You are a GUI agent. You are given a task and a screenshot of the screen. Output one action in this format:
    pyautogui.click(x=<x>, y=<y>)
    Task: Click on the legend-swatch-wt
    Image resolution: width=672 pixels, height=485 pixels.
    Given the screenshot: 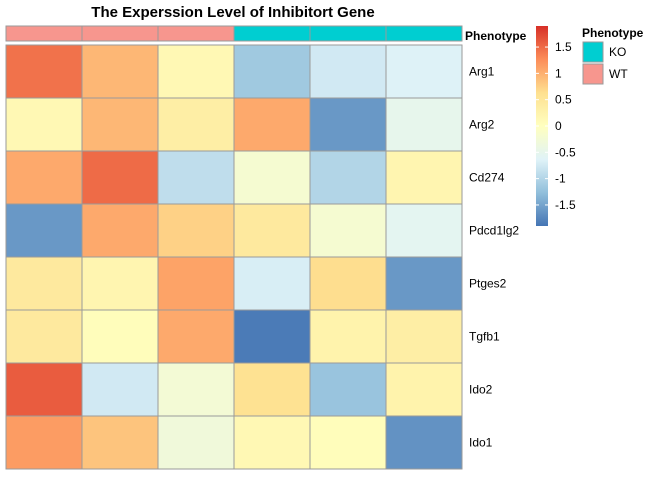 What is the action you would take?
    pyautogui.click(x=593, y=74)
    